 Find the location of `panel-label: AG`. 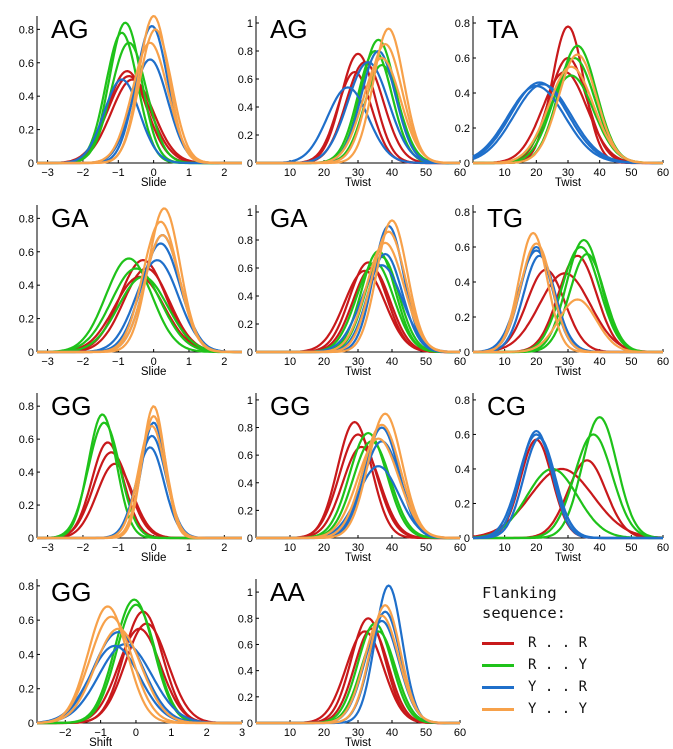

panel-label: AG is located at coordinates (70, 29).